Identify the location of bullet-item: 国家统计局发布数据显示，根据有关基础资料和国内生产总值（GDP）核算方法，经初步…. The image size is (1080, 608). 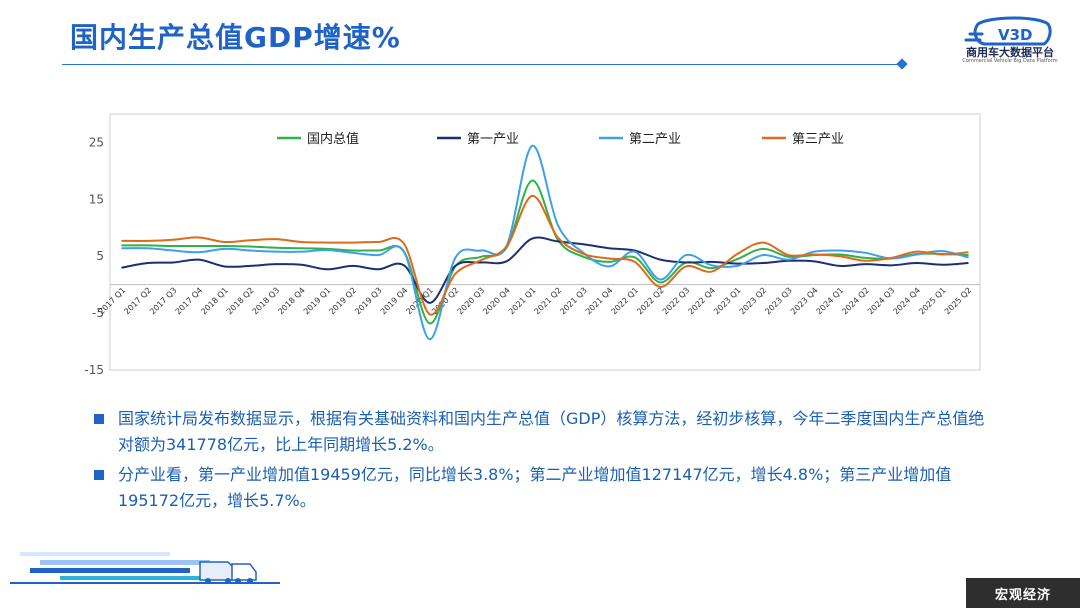
(542, 432).